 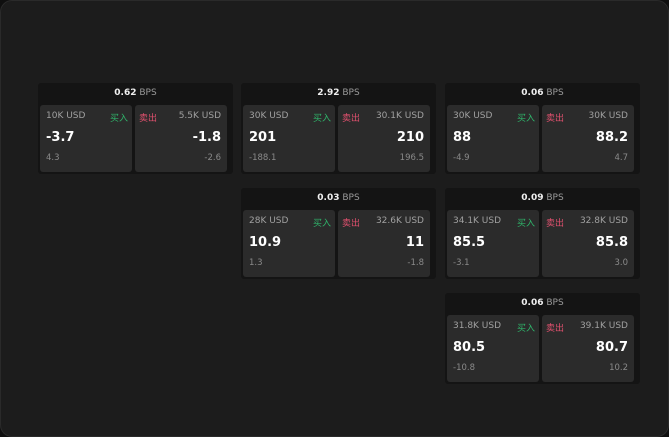 I want to click on sell-price: 11, so click(x=414, y=242).